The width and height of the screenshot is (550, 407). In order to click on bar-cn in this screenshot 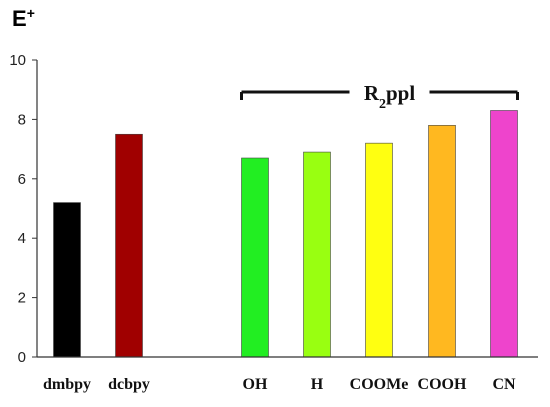, I will do `click(504, 234)`.